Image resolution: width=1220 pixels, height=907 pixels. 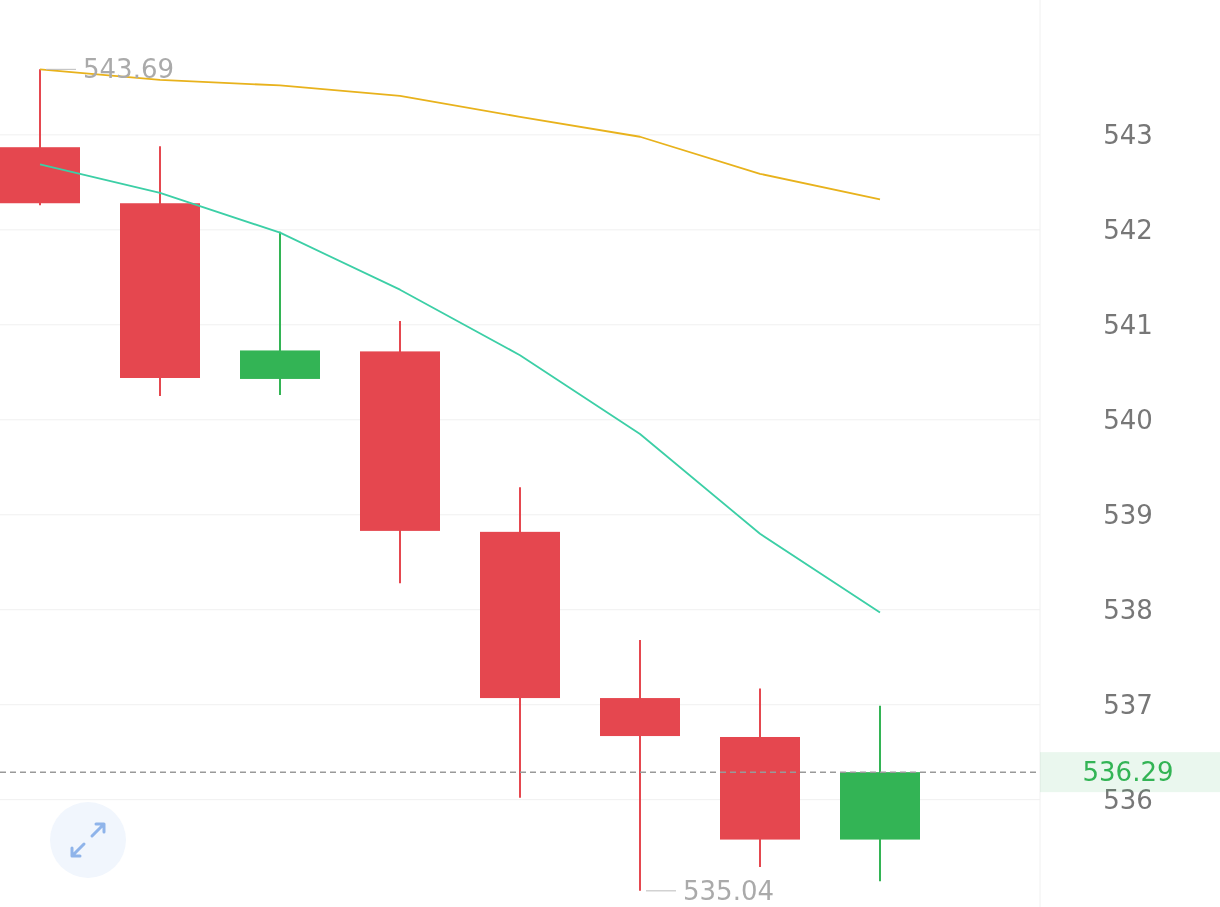 What do you see at coordinates (1128, 419) in the screenshot?
I see `y-tick-label: 540` at bounding box center [1128, 419].